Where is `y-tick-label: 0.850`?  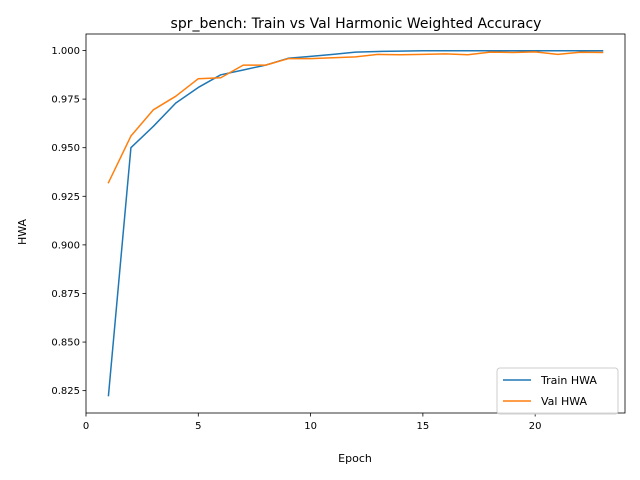 y-tick-label: 0.850 is located at coordinates (65, 343).